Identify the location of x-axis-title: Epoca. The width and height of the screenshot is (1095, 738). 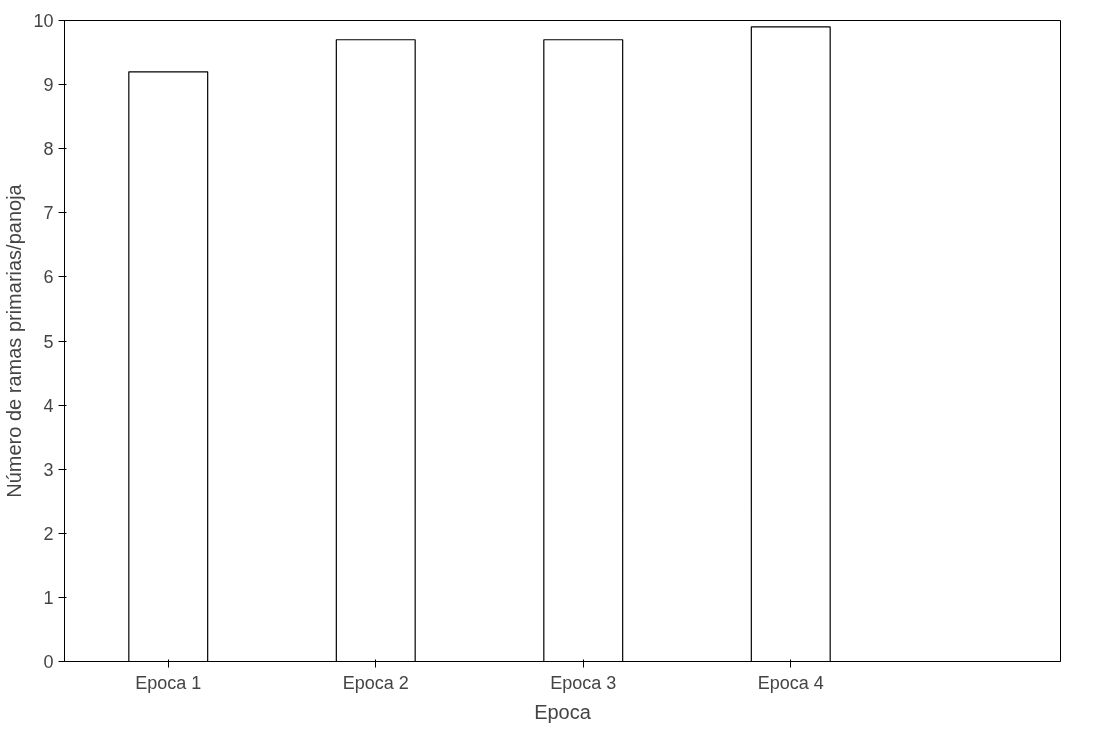
(563, 711).